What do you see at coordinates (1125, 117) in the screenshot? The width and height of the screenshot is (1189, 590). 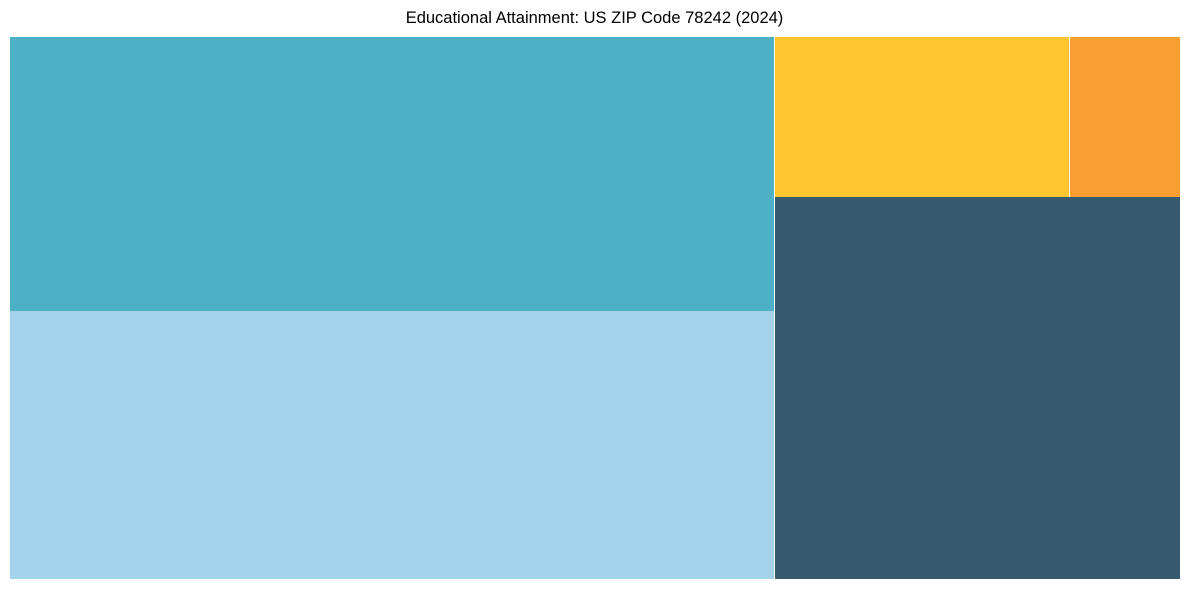 I see `tile-orange` at bounding box center [1125, 117].